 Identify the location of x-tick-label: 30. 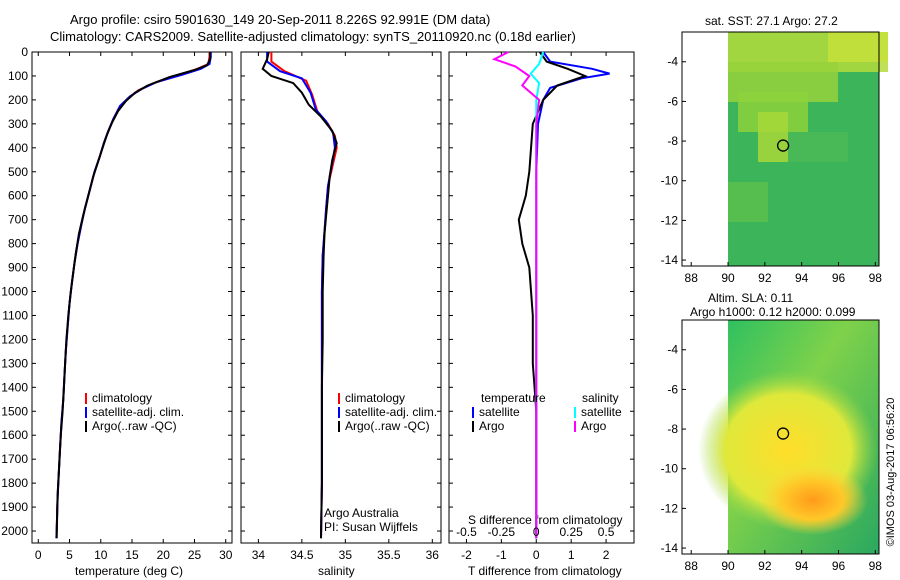
(226, 555).